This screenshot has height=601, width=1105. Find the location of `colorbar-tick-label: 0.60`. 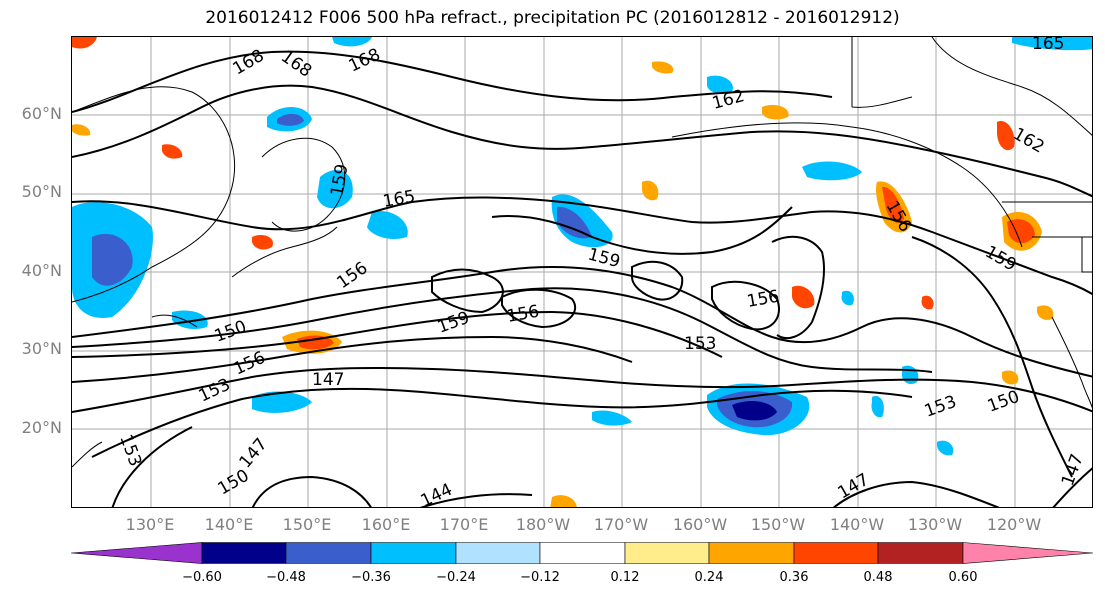

colorbar-tick-label: 0.60 is located at coordinates (963, 577).